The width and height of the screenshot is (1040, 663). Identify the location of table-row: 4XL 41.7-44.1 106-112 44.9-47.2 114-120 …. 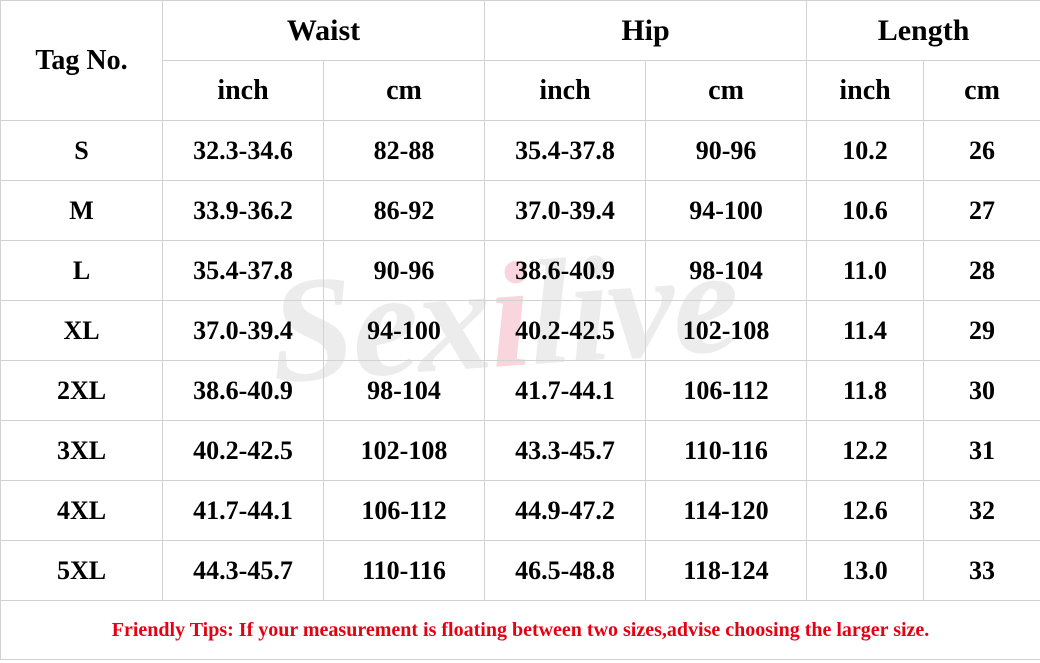
(520, 510).